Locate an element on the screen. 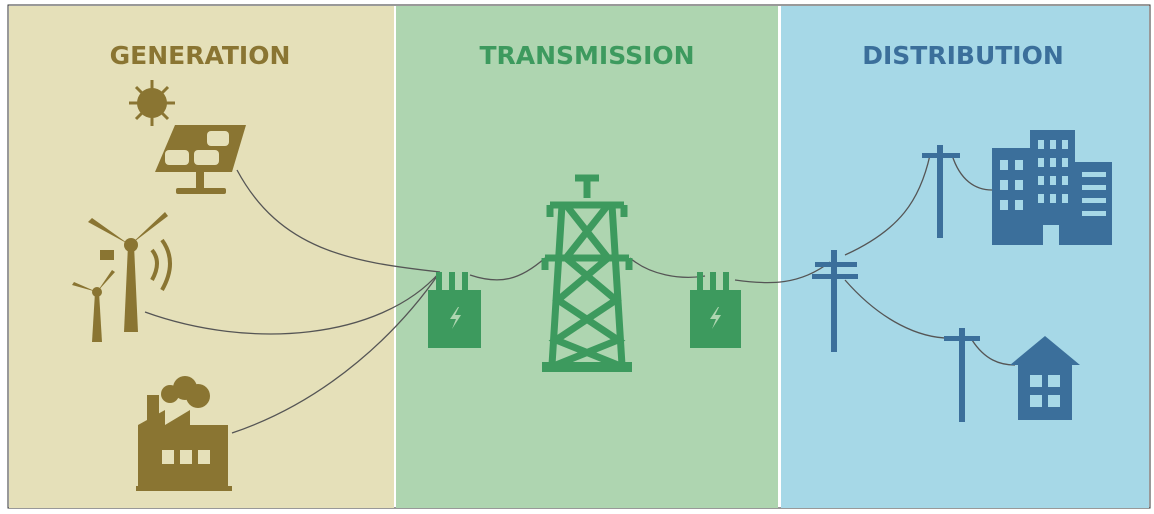 The width and height of the screenshot is (1154, 514). generation-icons is located at coordinates (159, 285).